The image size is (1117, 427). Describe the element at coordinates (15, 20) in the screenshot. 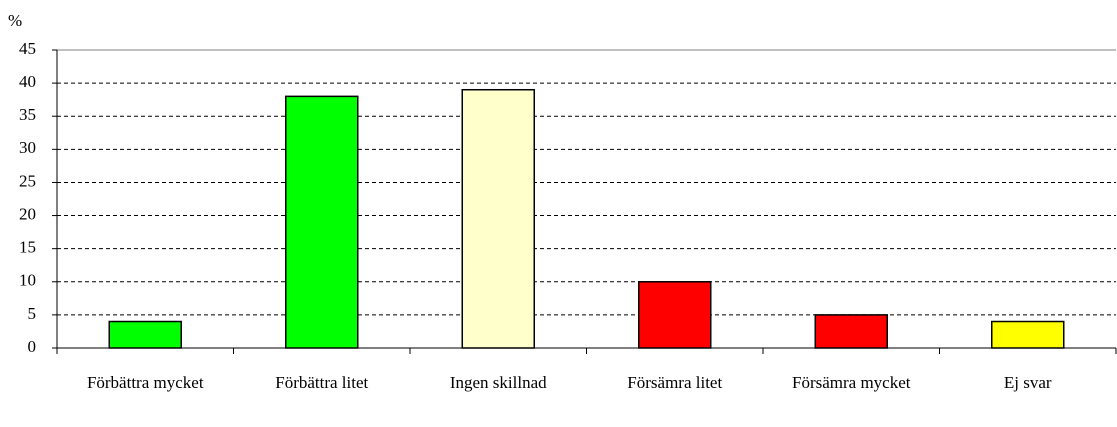

I see `y-axis-label: %` at that location.